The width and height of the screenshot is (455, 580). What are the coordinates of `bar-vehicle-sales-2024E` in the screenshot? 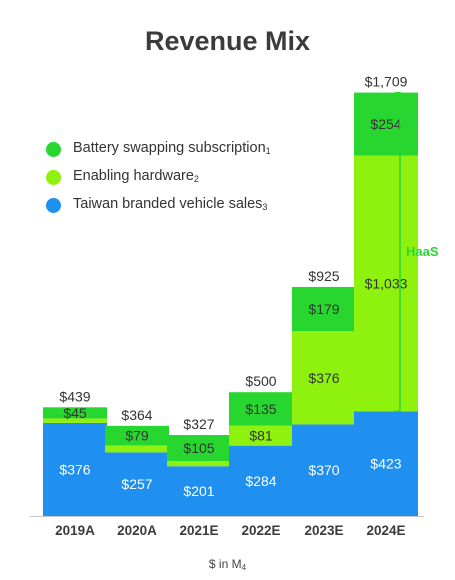 It's located at (386, 463).